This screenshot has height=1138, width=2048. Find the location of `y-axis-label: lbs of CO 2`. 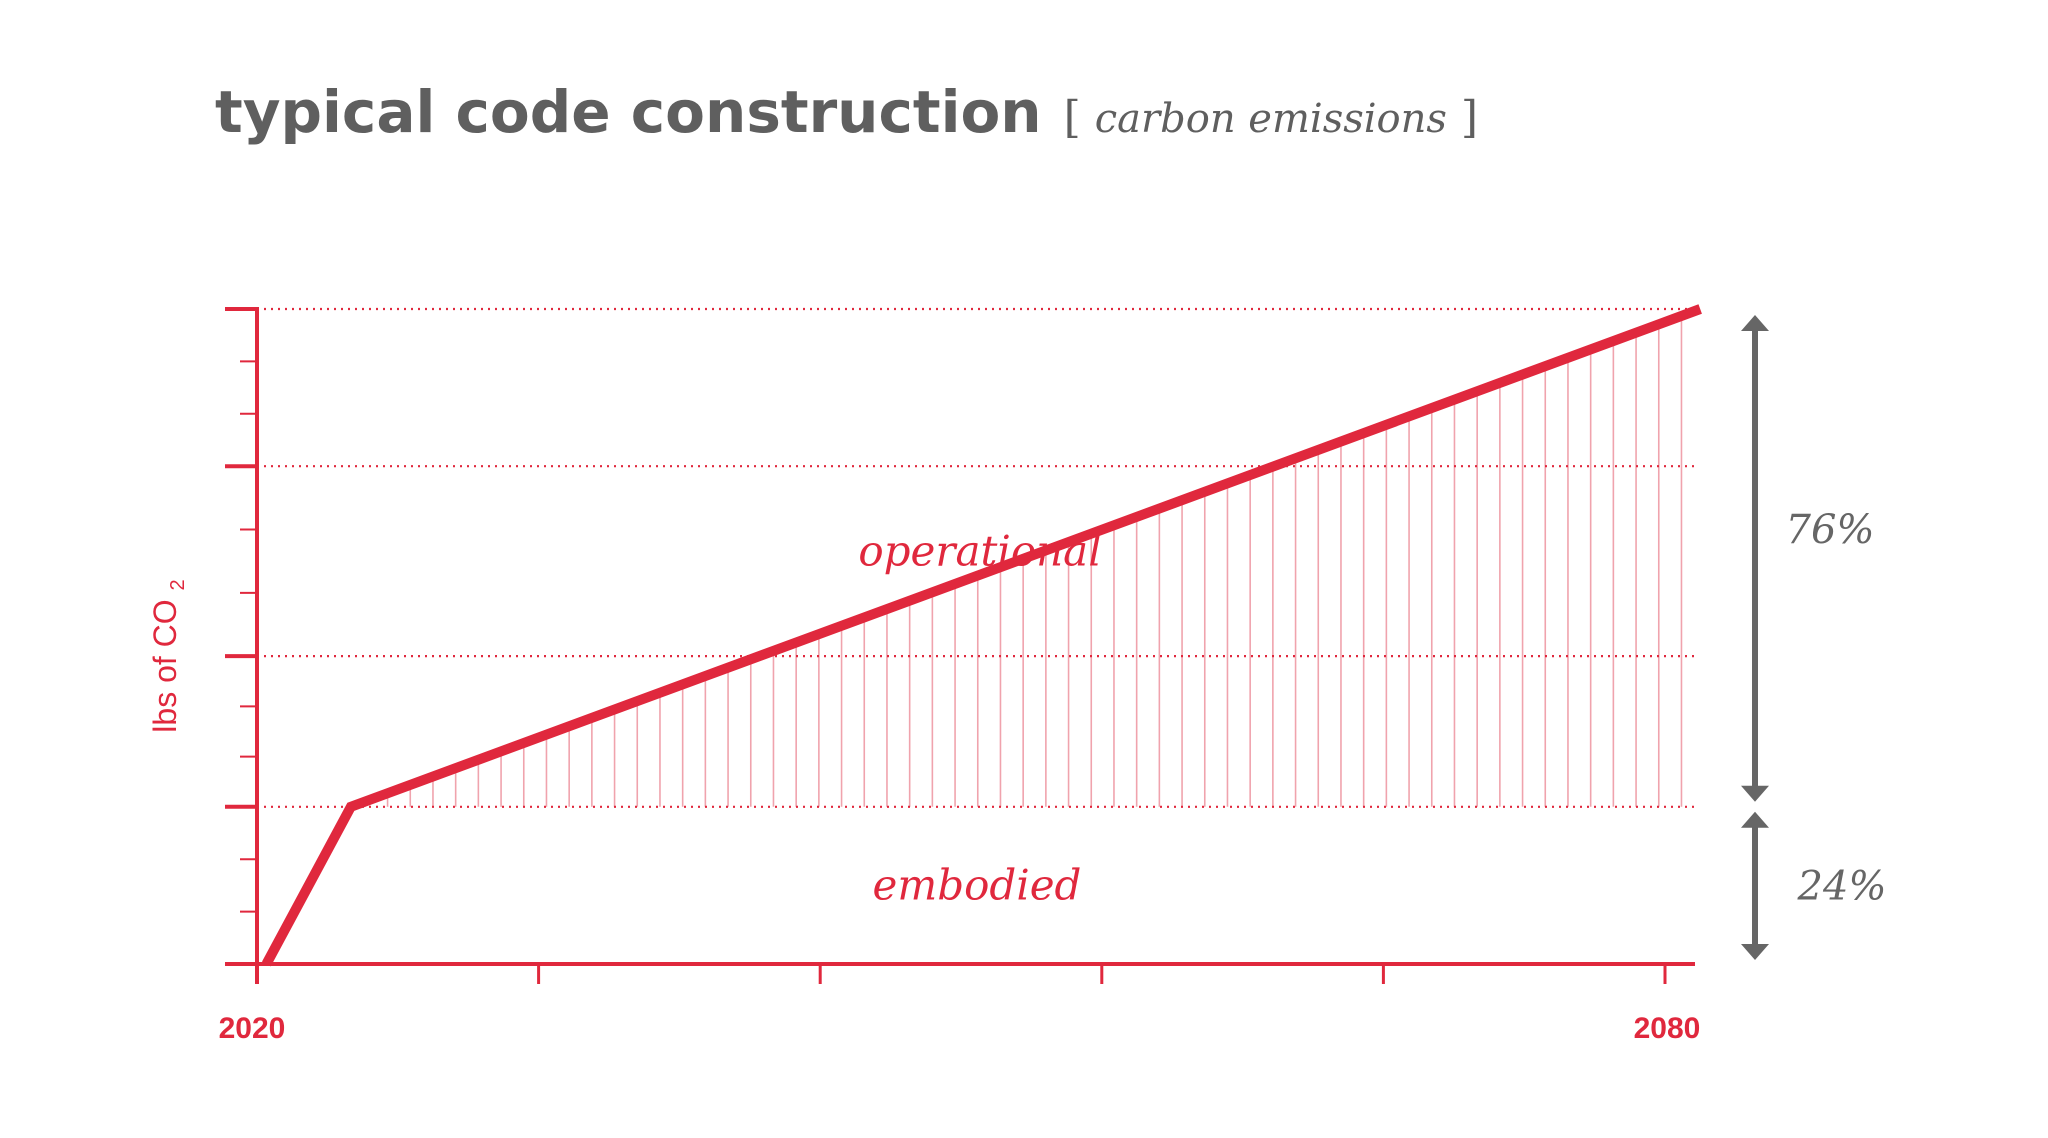

y-axis-label: lbs of CO 2 is located at coordinates (168, 655).